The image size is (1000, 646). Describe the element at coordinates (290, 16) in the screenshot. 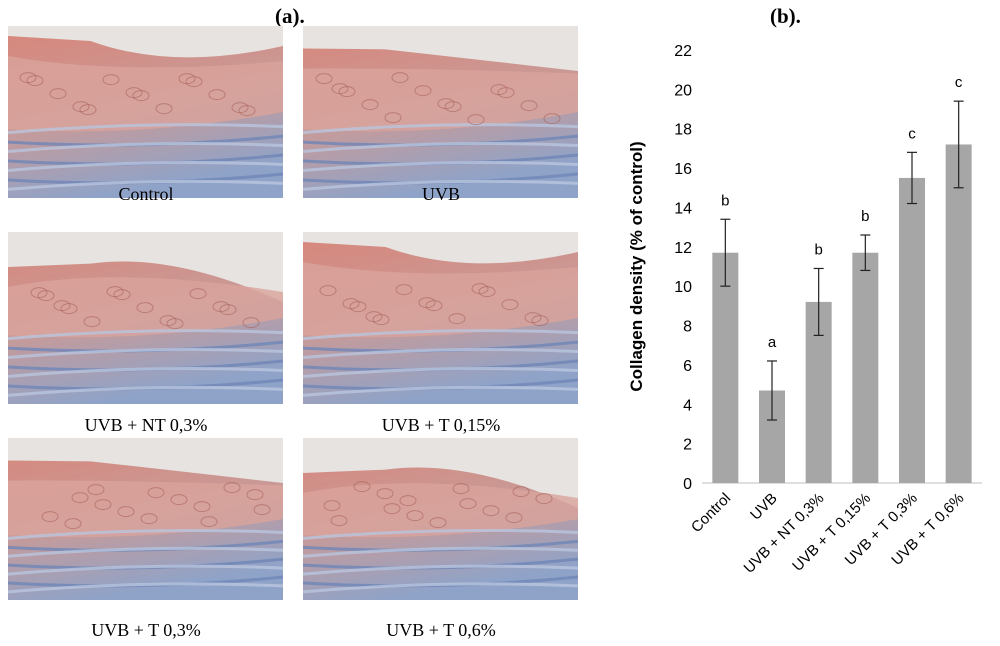

I see `panel-a-title: (a).` at that location.